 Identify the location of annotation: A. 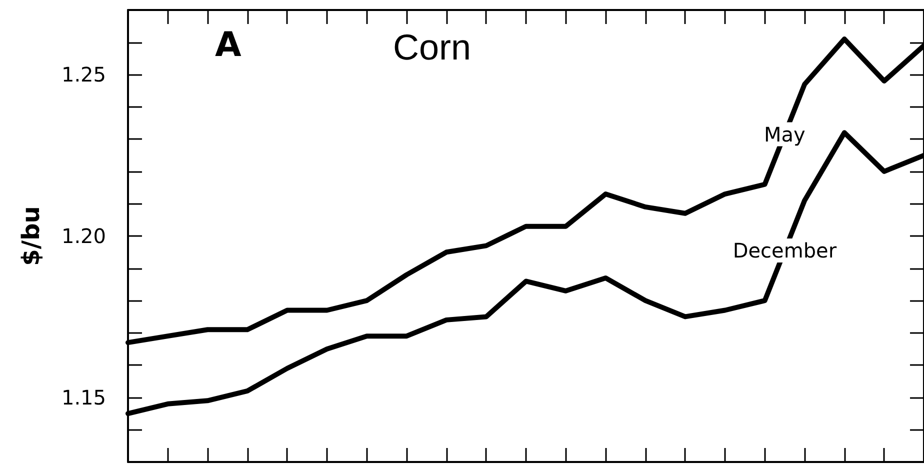
(228, 45).